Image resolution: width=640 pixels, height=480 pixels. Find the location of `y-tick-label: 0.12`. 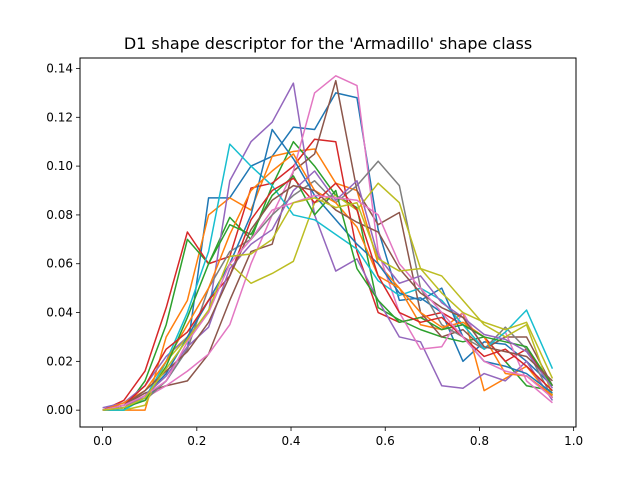

y-tick-label: 0.12 is located at coordinates (59, 117).